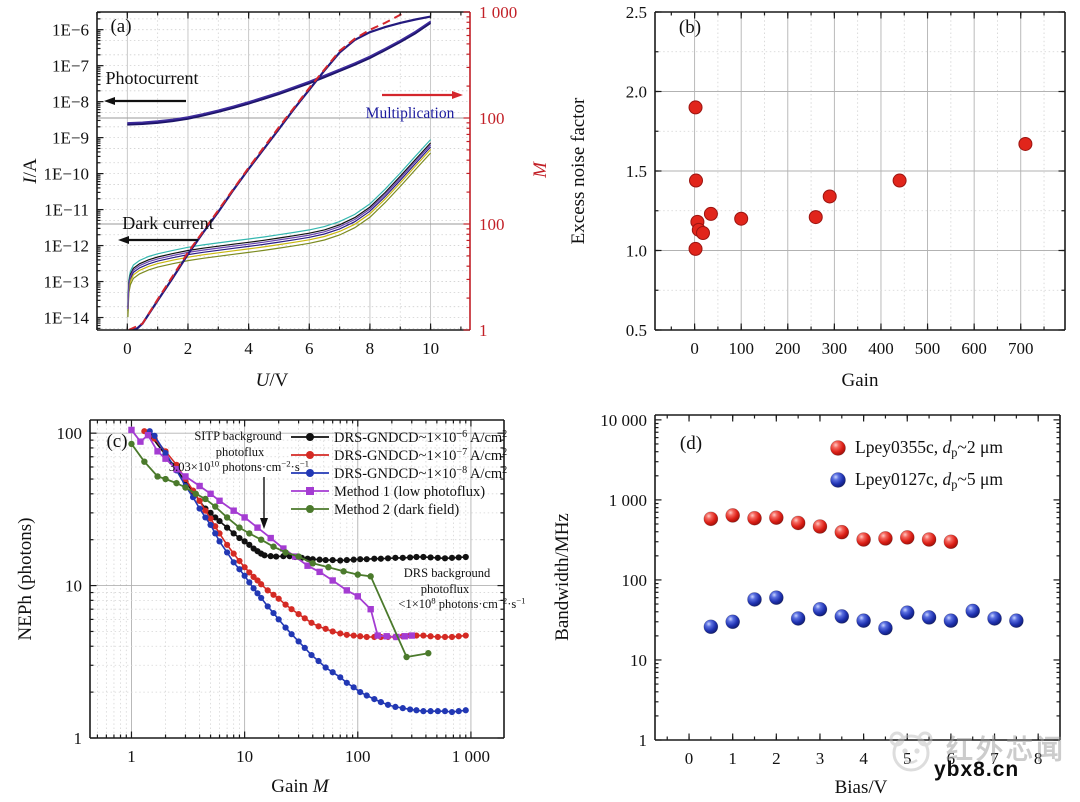 This screenshot has width=1080, height=802. Describe the element at coordinates (409, 492) in the screenshot. I see `legend-label: Method 1 (low photoflux)` at that location.